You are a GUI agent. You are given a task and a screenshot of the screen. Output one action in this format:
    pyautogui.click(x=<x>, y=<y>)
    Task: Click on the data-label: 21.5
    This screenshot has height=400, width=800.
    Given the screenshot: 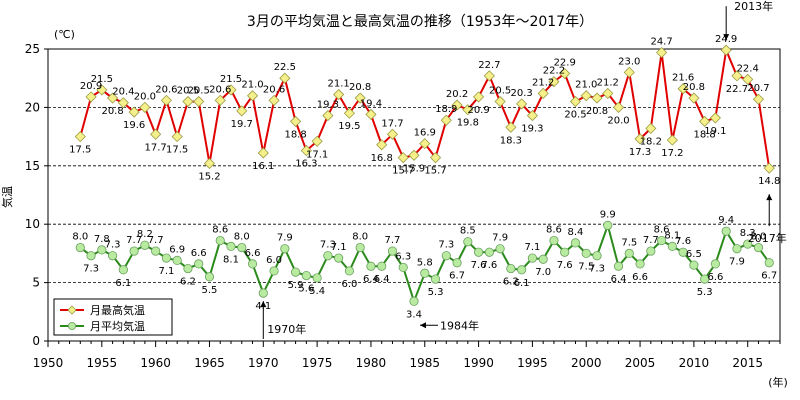 What is the action you would take?
    pyautogui.click(x=231, y=79)
    